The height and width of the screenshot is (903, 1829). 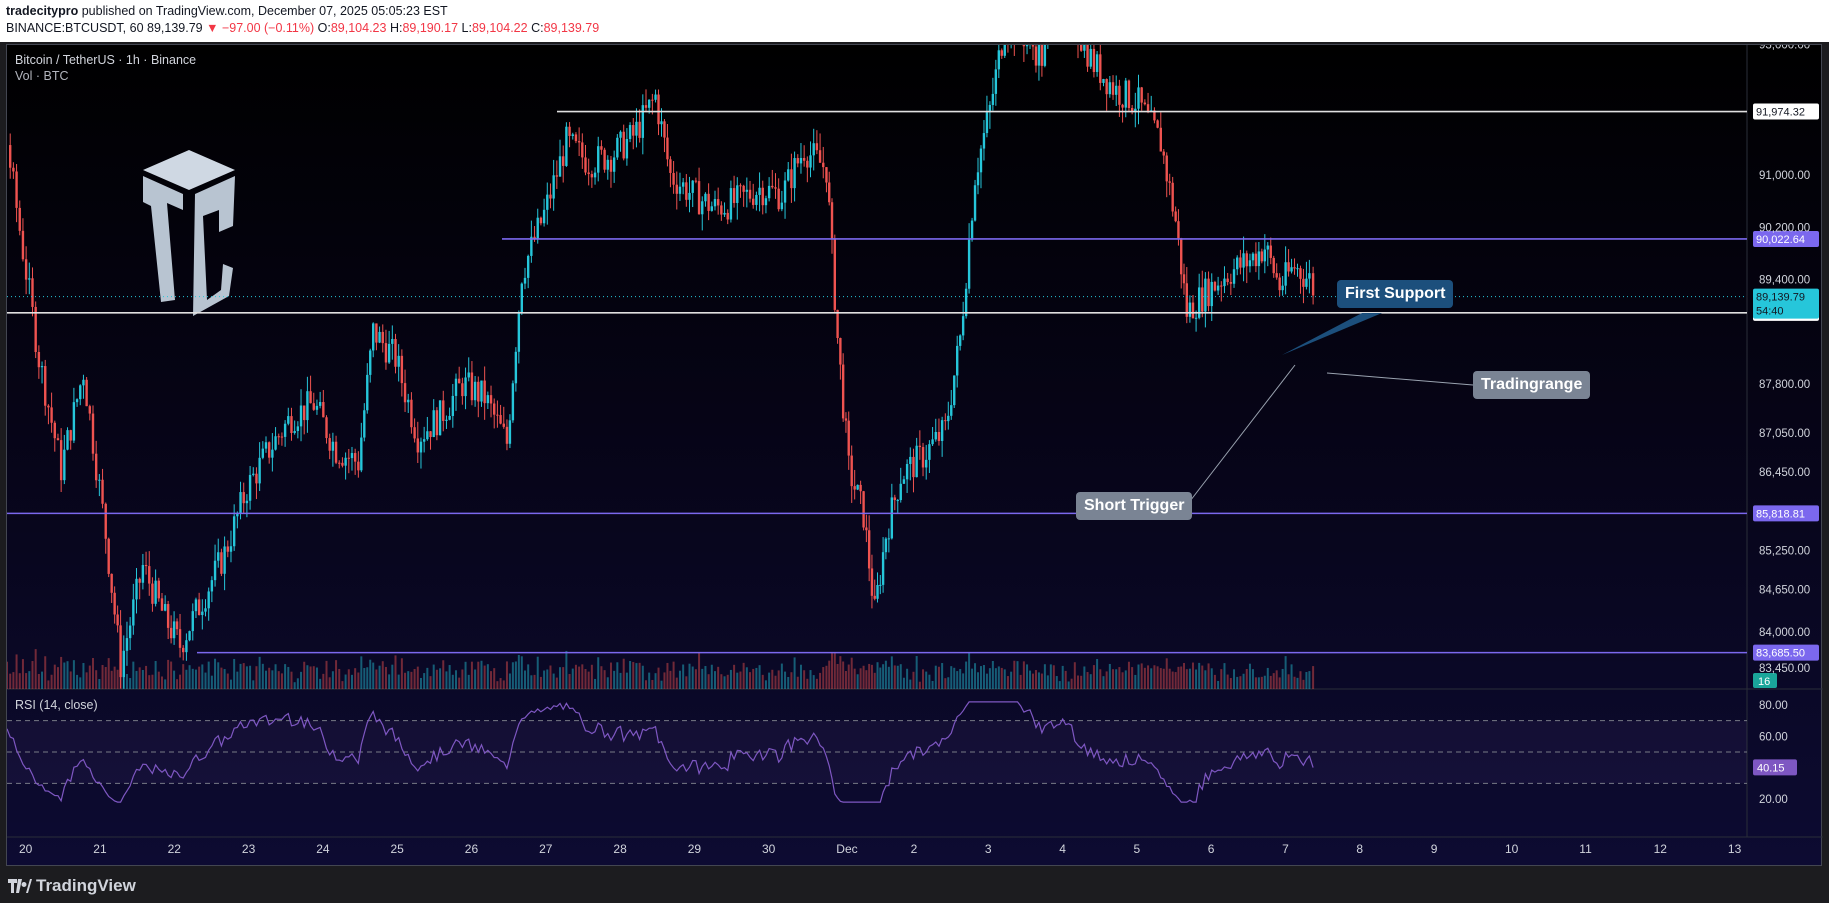 I want to click on first-support-callout: First Support, so click(x=1395, y=294).